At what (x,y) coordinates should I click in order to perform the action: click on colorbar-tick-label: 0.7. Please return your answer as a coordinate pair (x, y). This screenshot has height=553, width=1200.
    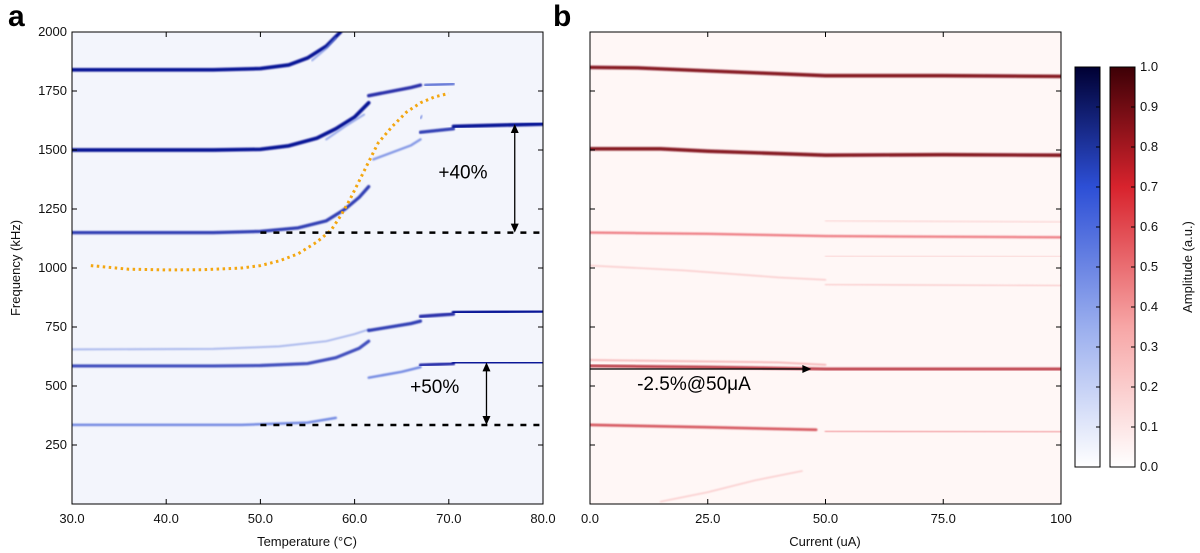
    Looking at the image, I should click on (1149, 186).